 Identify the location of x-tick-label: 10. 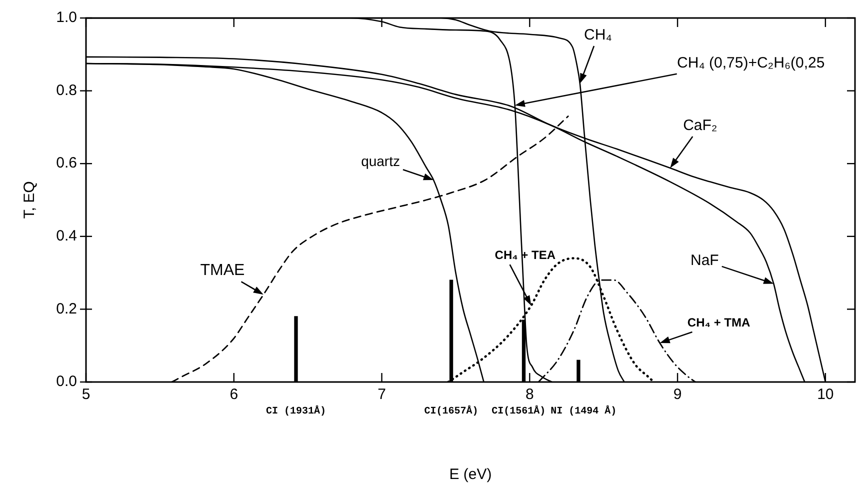
(825, 395).